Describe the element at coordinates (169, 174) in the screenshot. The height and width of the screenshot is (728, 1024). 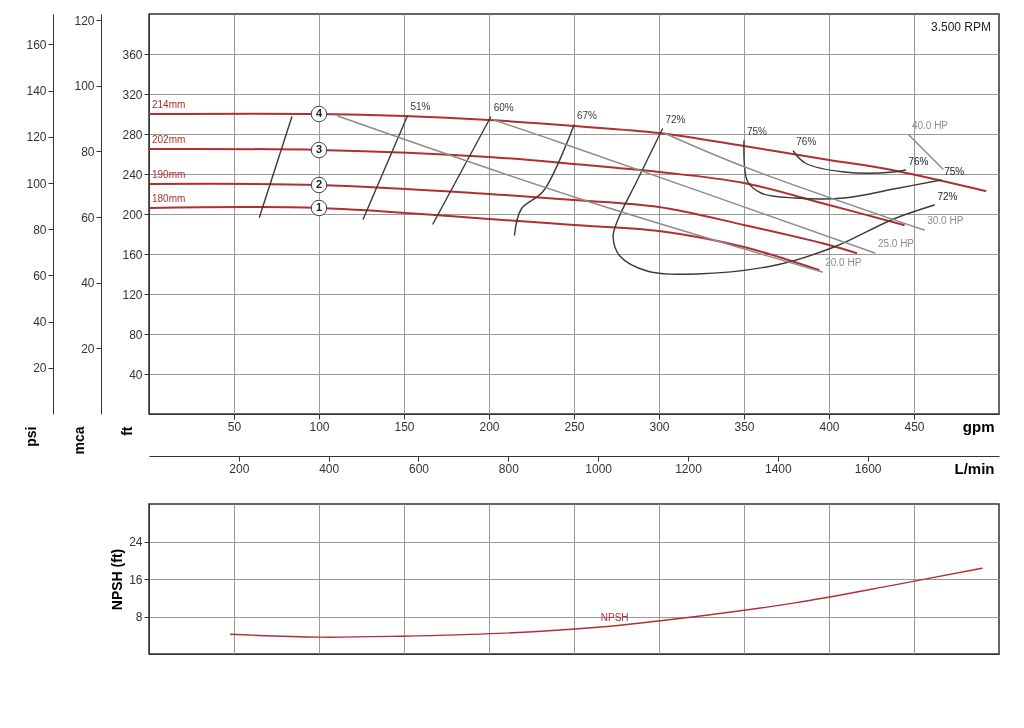
I see `series-label: 190mm` at that location.